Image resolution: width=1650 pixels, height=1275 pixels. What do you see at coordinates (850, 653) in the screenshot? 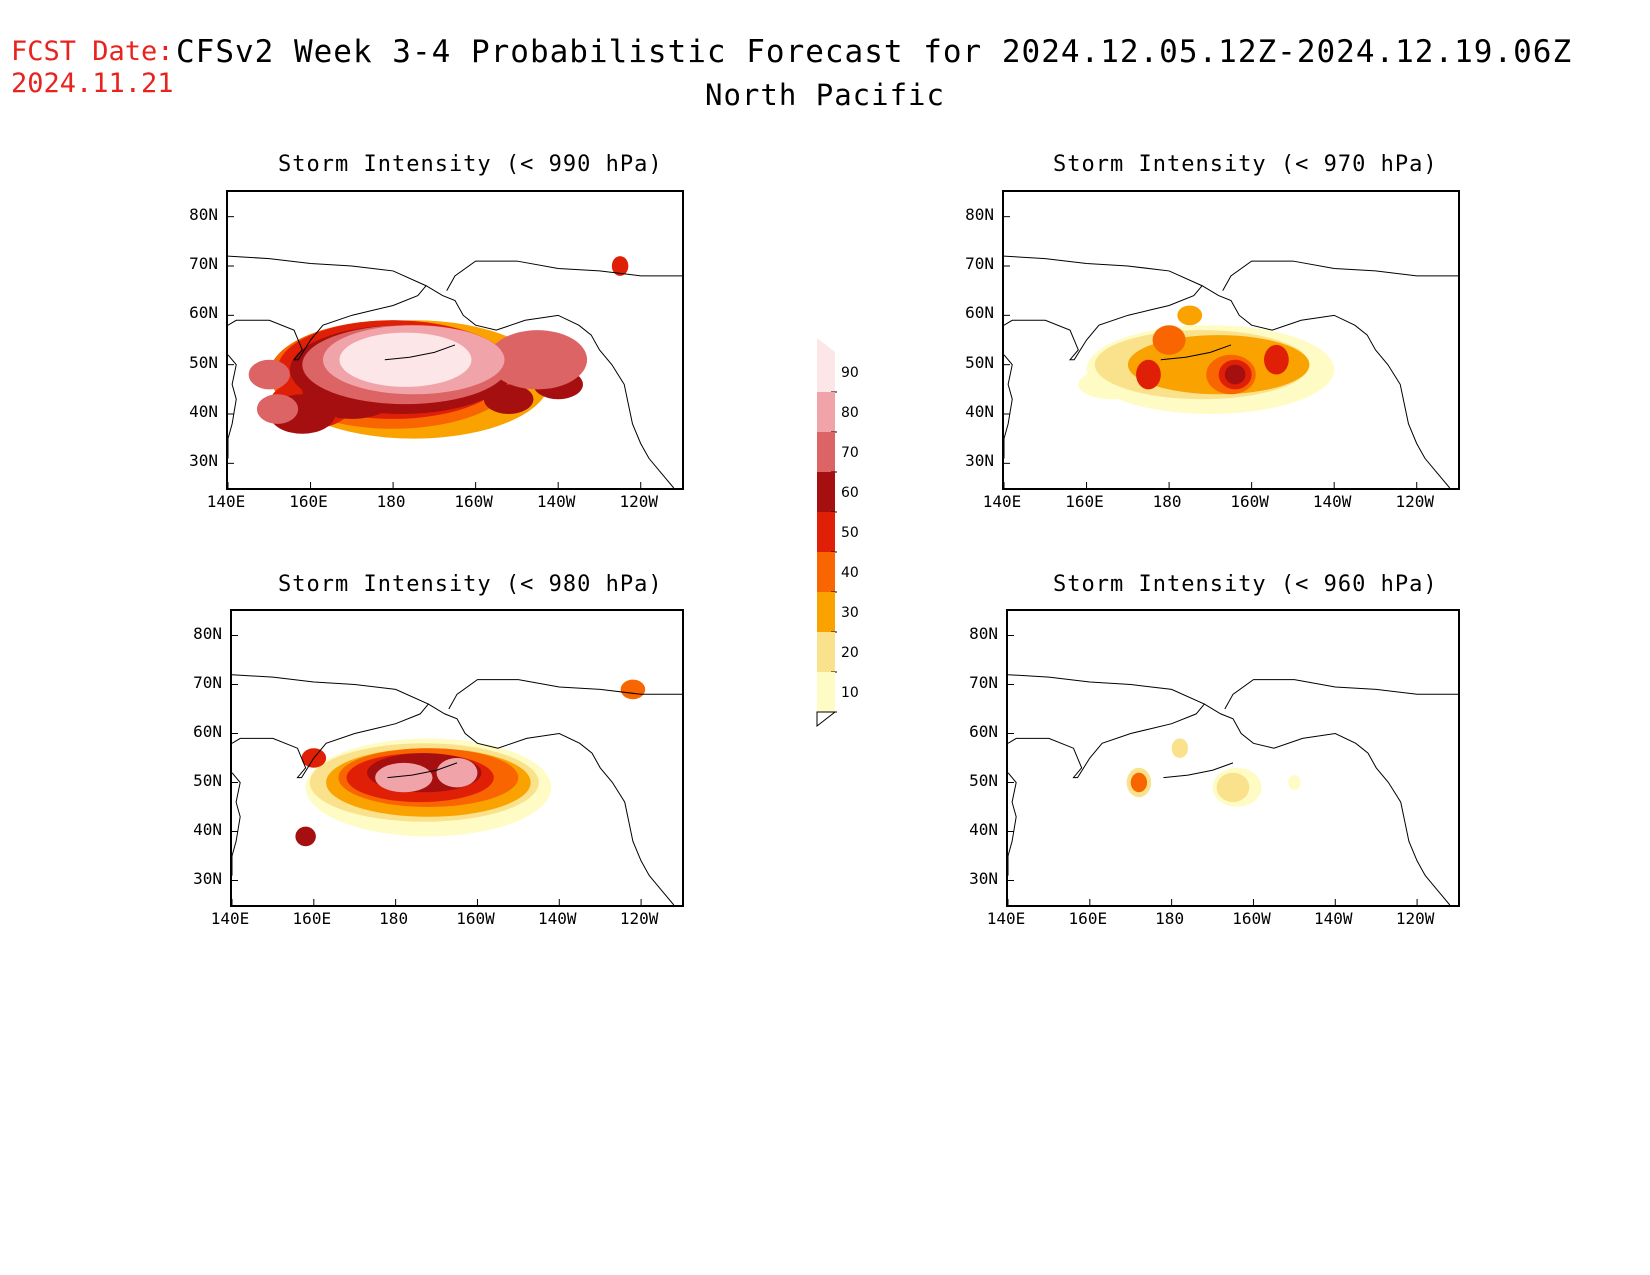
I see `legend-label: 20` at bounding box center [850, 653].